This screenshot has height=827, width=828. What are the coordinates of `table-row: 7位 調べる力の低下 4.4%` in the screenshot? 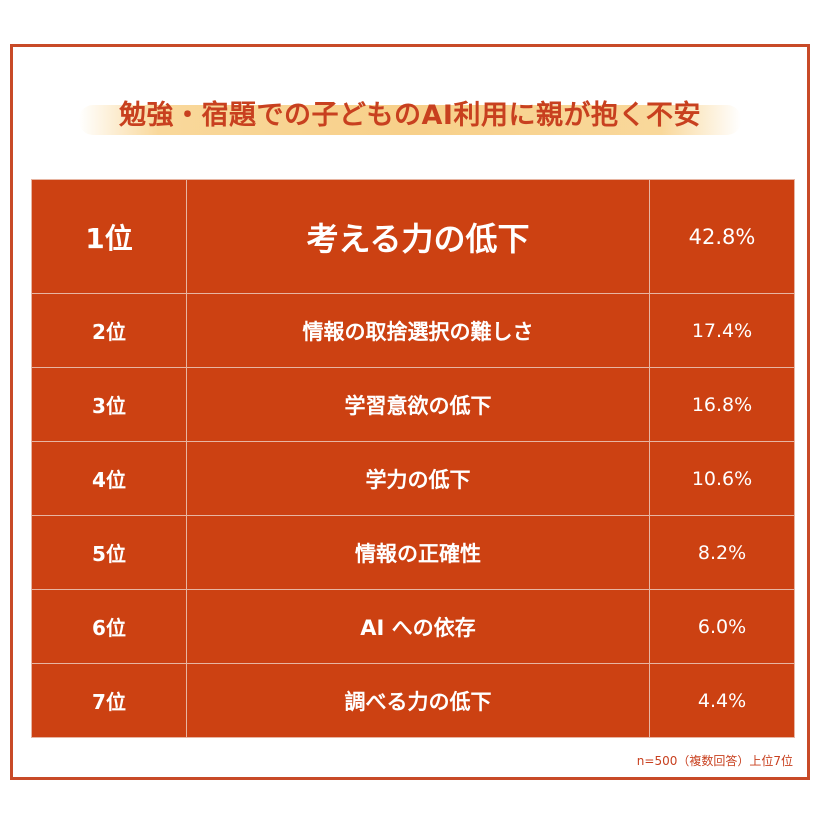 It's located at (413, 700).